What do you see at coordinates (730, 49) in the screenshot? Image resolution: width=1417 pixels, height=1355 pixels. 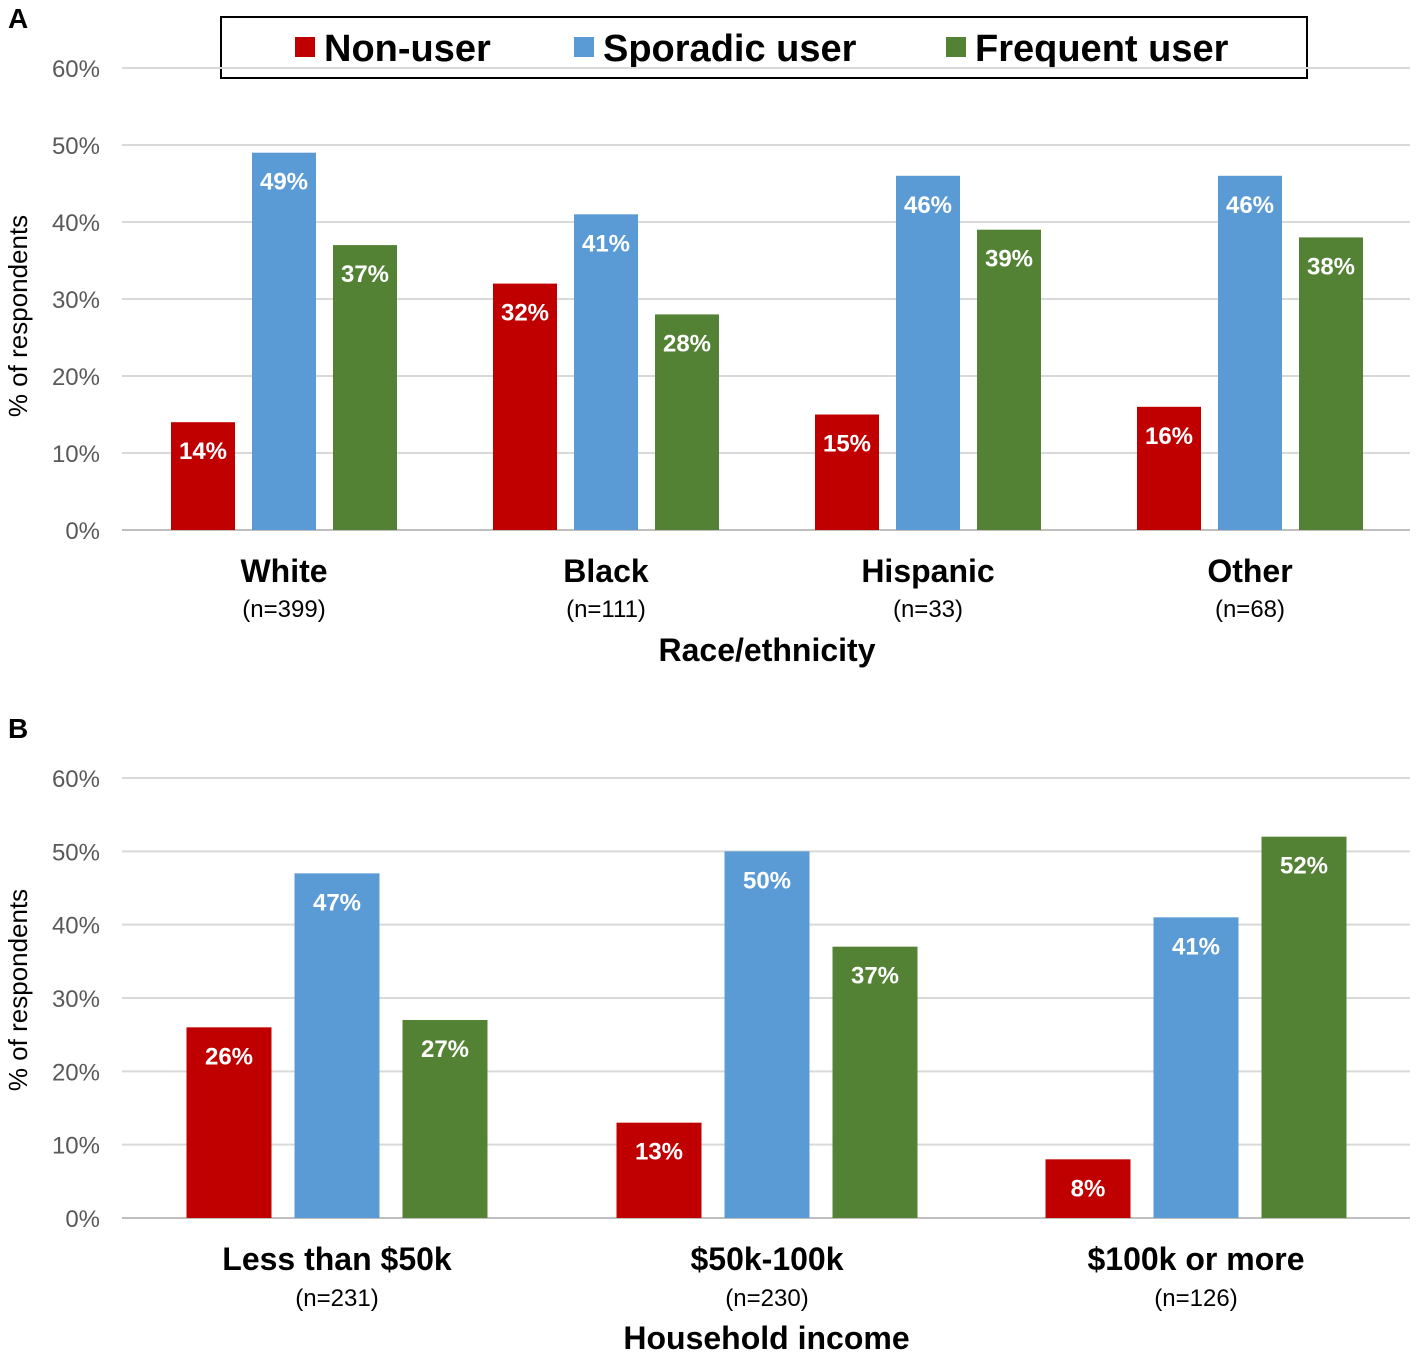 I see `legend-label: Sporadic user` at bounding box center [730, 49].